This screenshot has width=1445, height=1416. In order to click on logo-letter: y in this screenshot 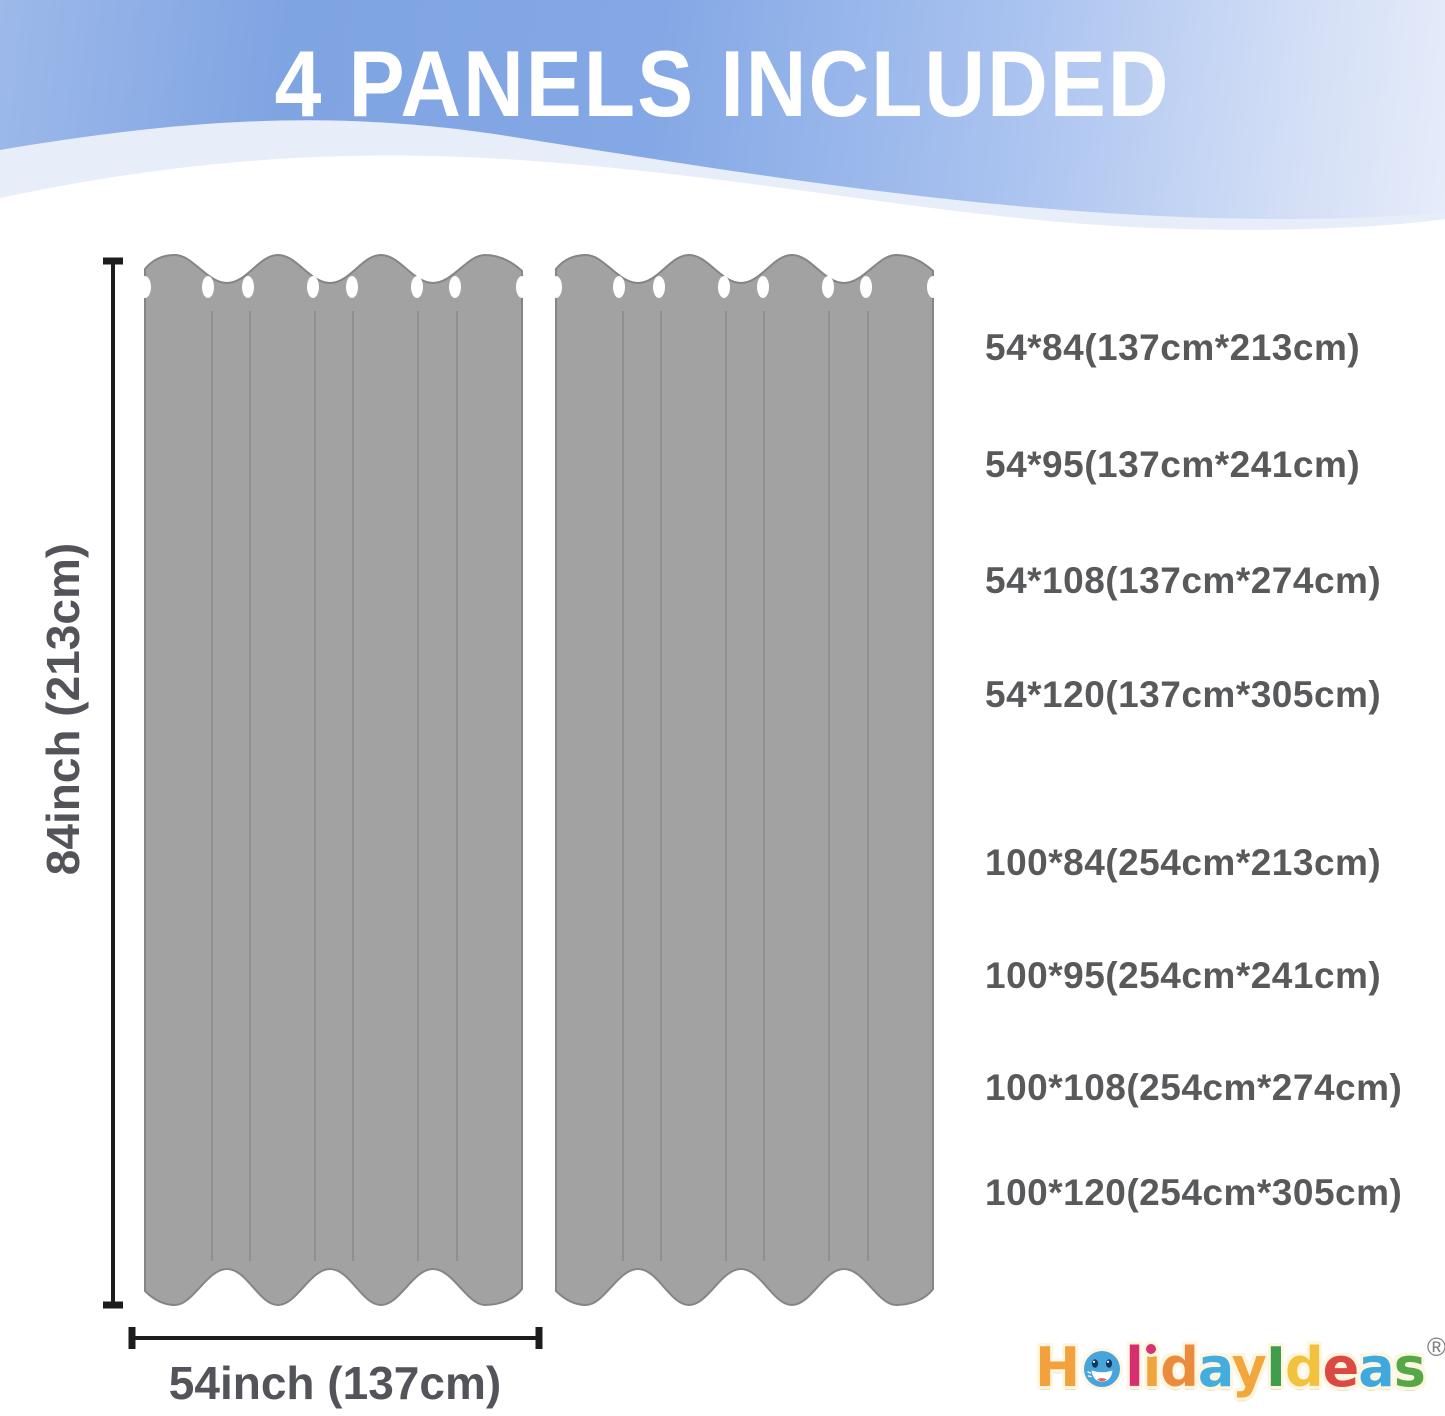, I will do `click(1249, 1367)`.